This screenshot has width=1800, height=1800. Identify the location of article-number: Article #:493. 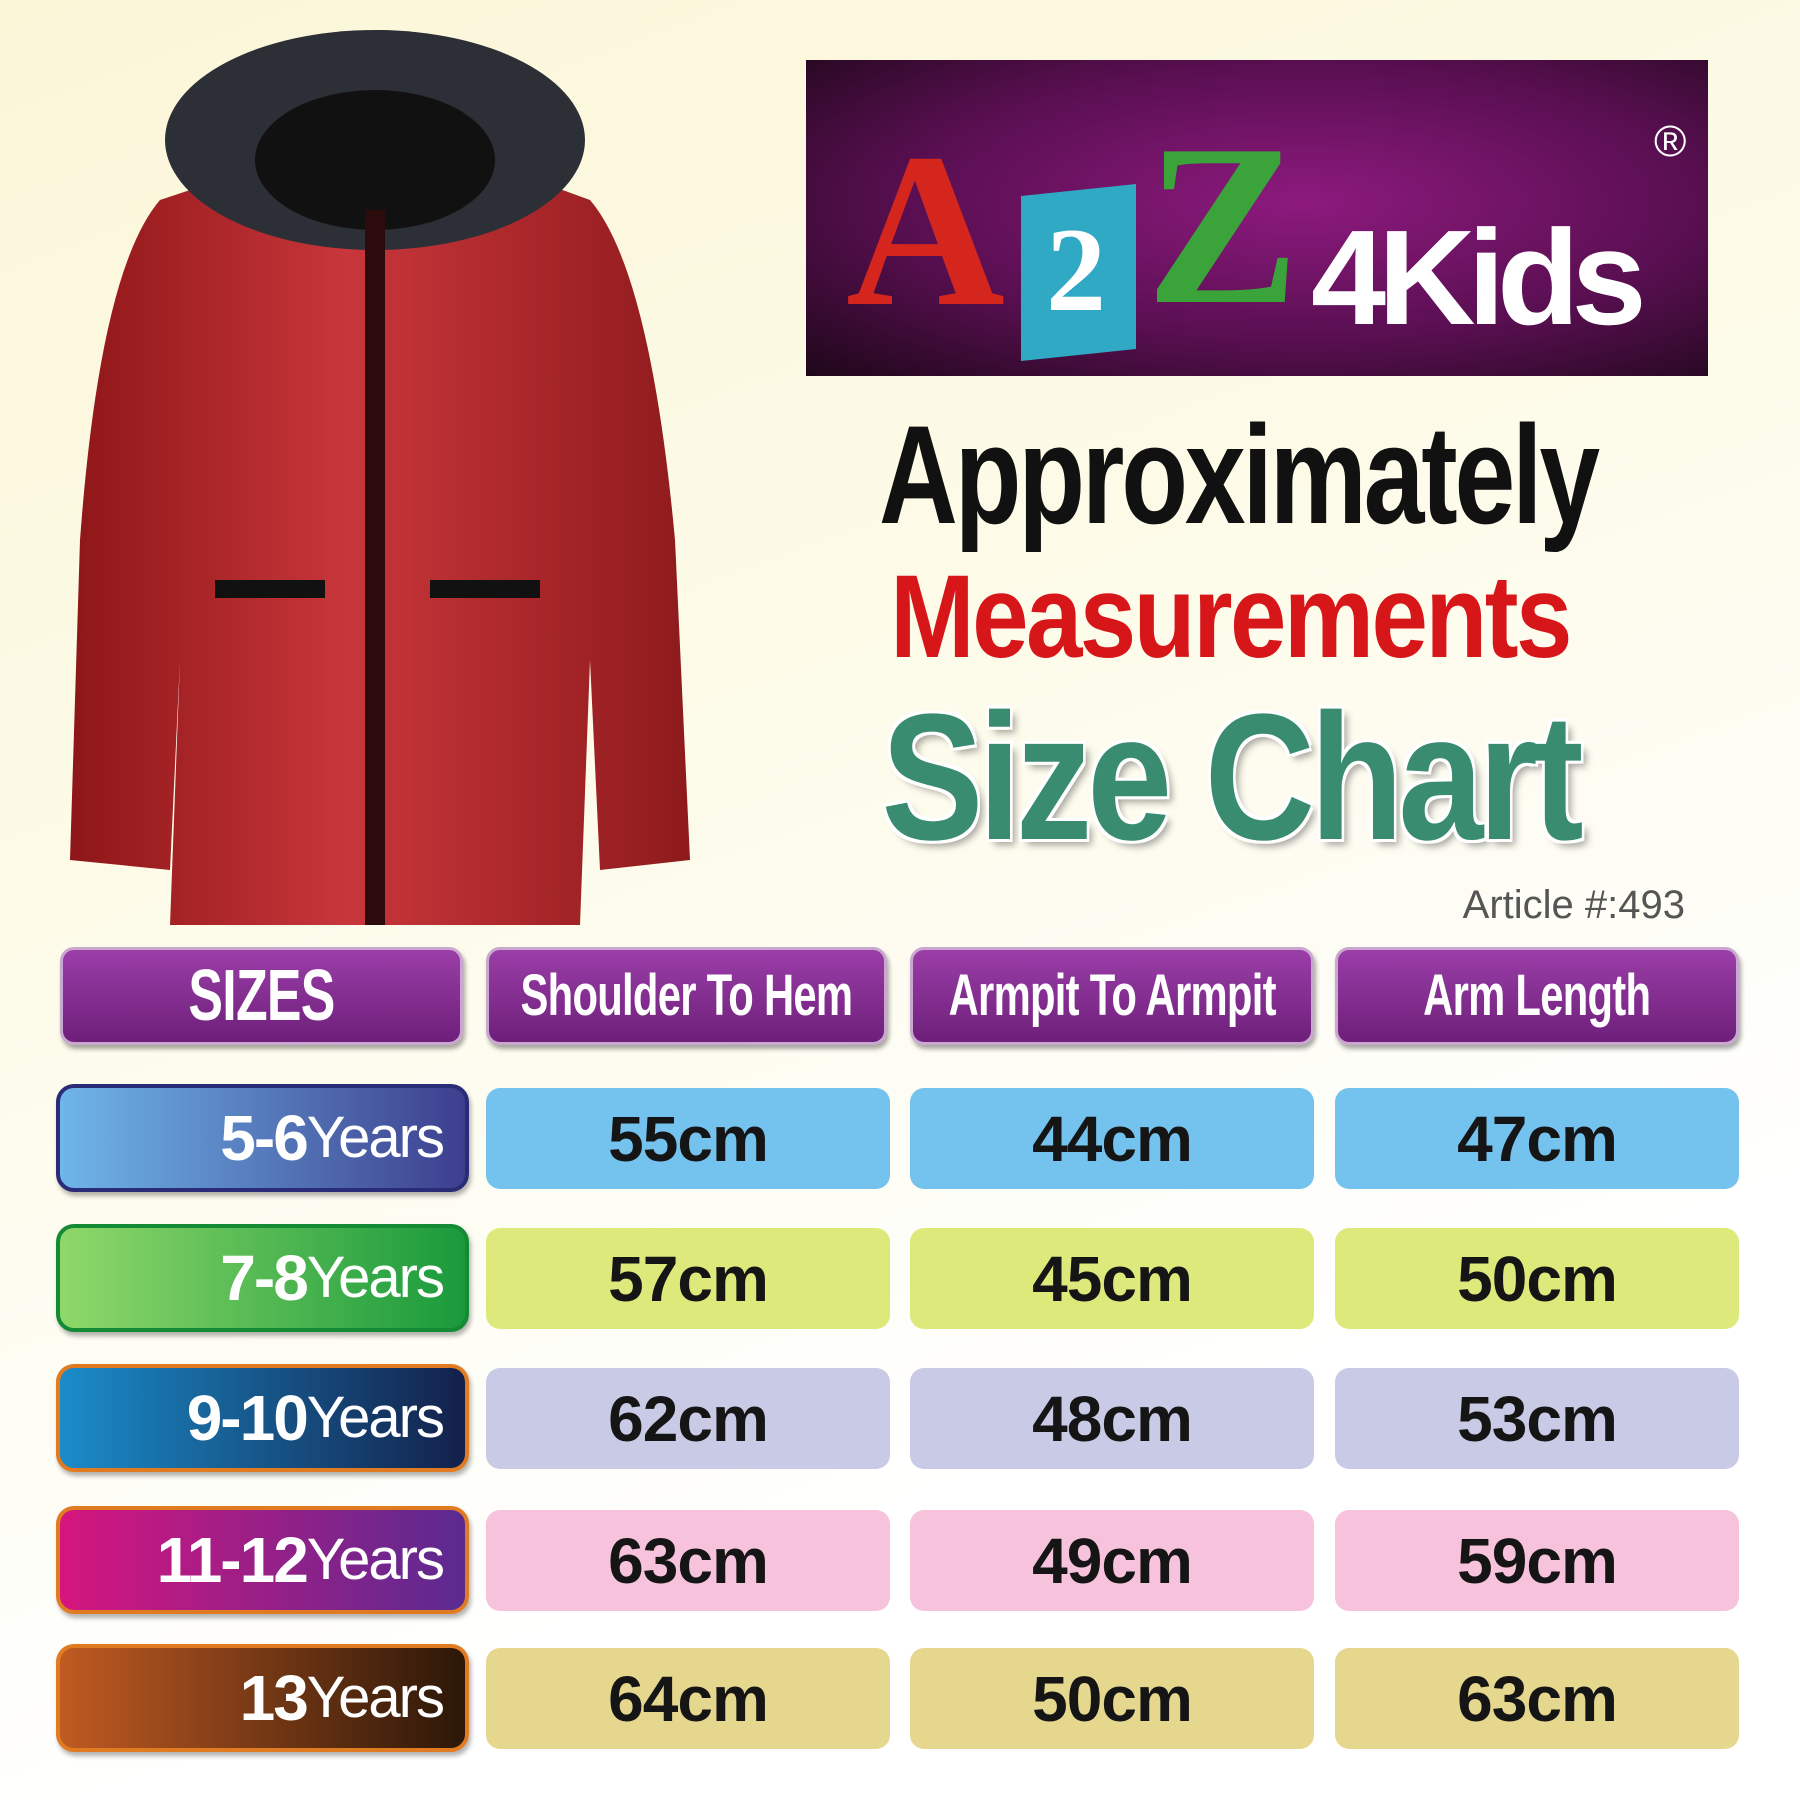
(1573, 905).